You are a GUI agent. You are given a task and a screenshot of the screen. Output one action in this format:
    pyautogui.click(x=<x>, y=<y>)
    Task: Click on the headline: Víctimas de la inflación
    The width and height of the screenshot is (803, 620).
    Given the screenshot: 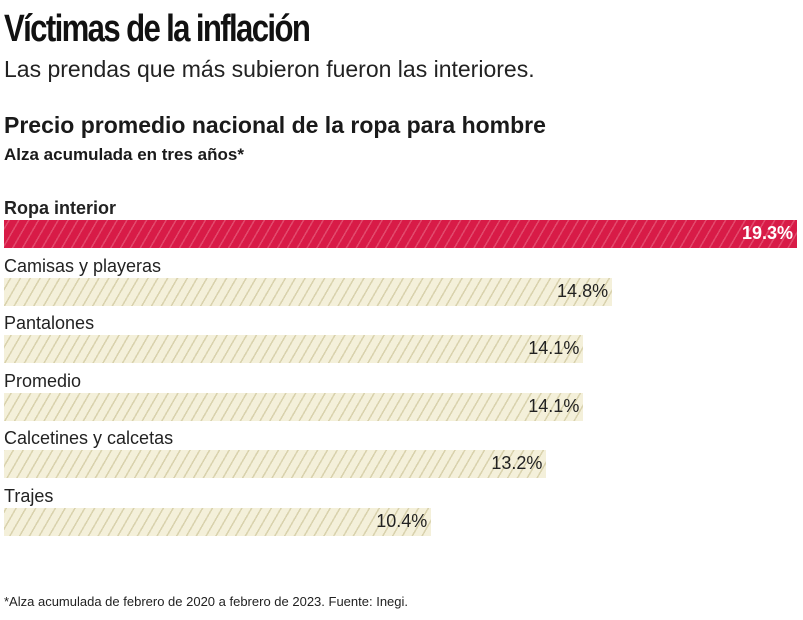 What is the action you would take?
    pyautogui.click(x=157, y=29)
    